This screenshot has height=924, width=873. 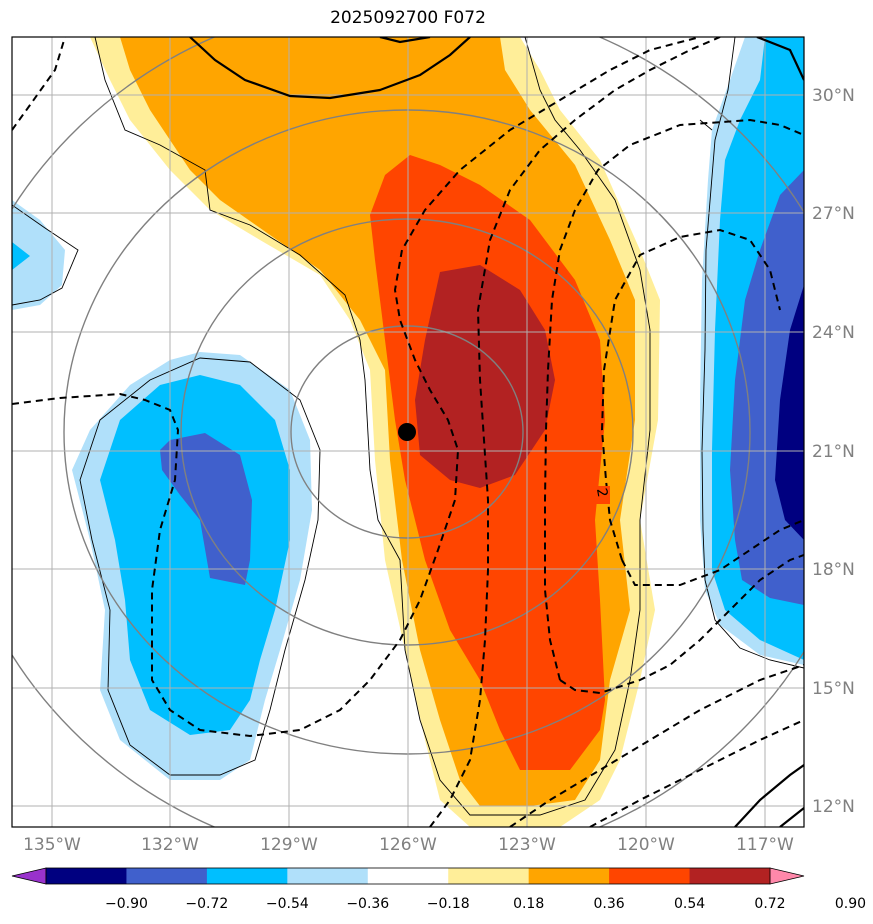 I want to click on colorbar-tick-label: −0.18, so click(x=448, y=904).